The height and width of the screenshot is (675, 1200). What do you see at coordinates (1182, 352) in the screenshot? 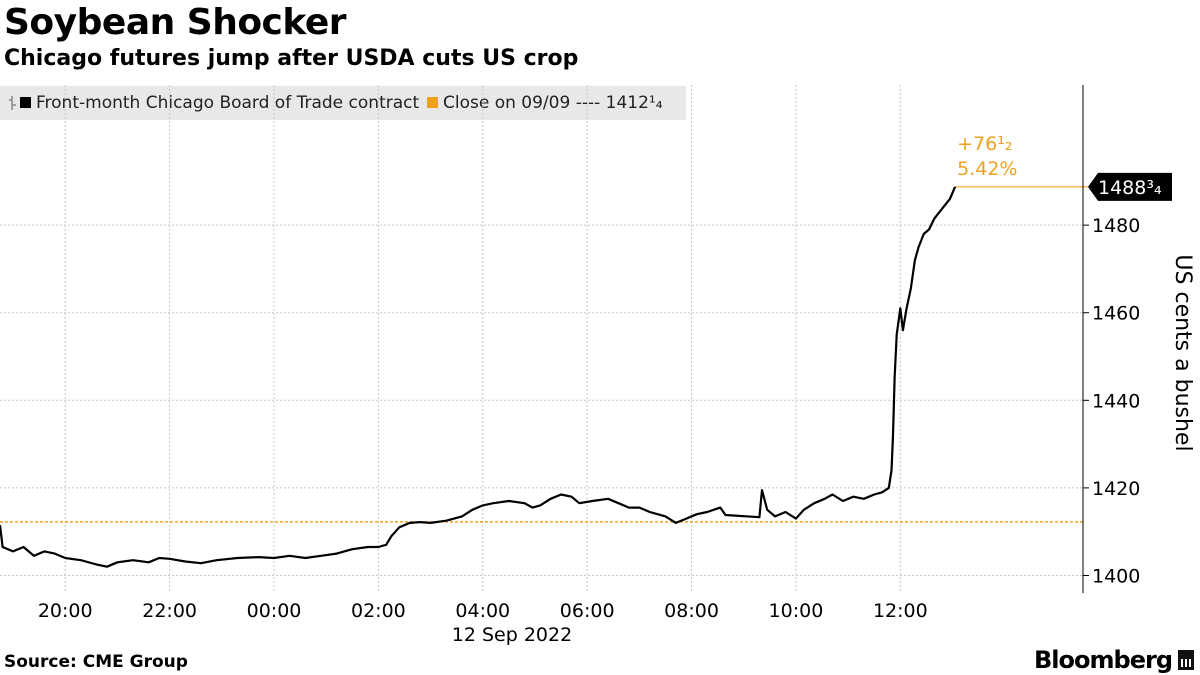
I see `y-axis-label: US cents a bushel` at bounding box center [1182, 352].